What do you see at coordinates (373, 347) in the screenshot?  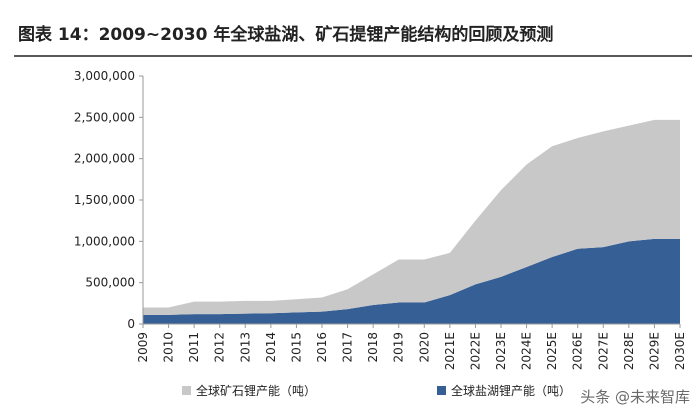 I see `x-tick-label: 2018` at bounding box center [373, 347].